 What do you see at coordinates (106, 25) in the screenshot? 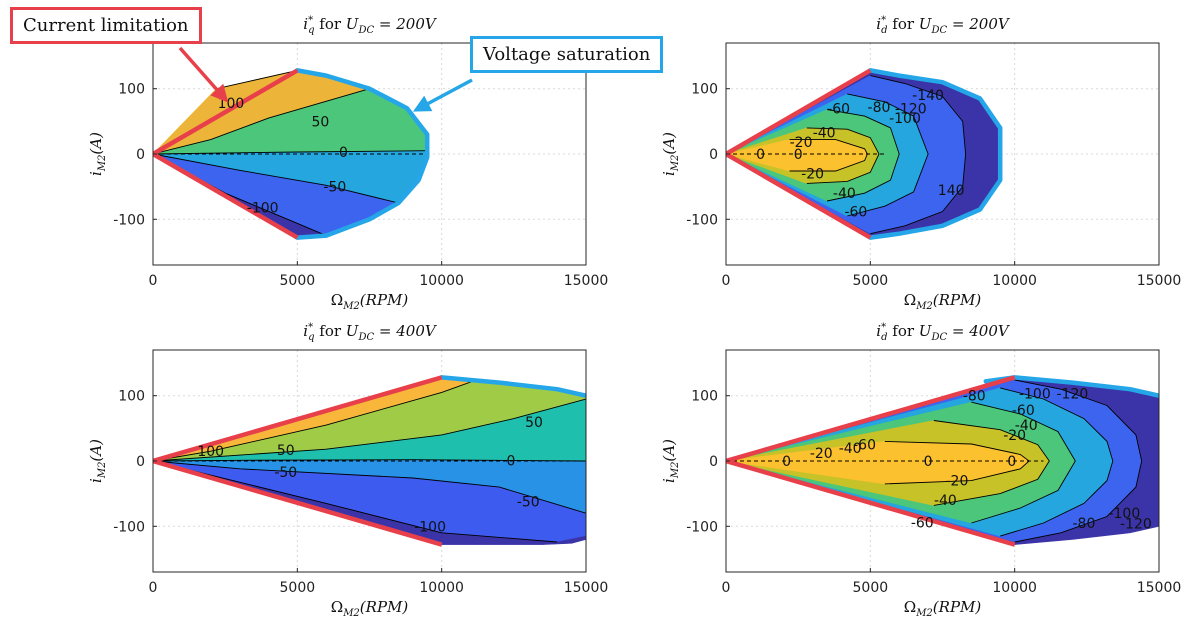
I see `callout-current-limitation: Current limitation` at bounding box center [106, 25].